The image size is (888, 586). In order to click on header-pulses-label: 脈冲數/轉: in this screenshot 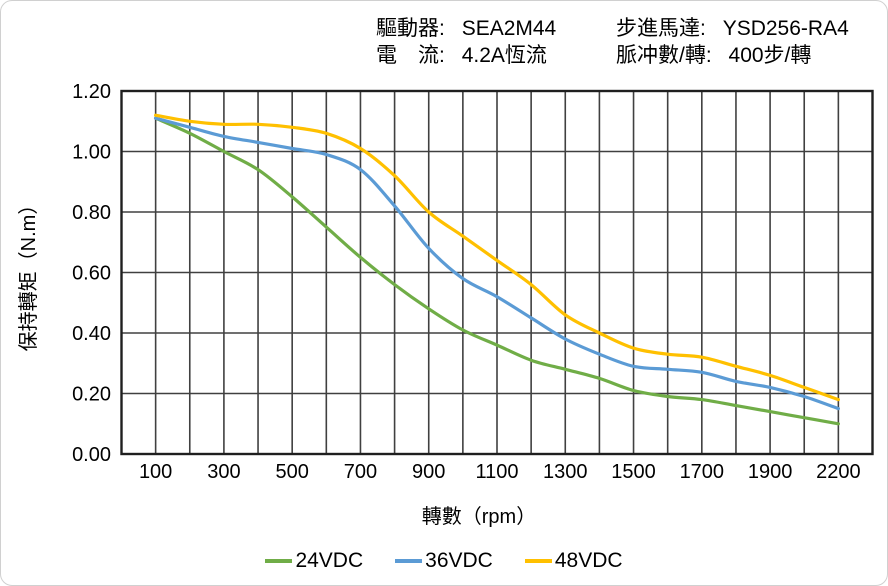, I will do `click(664, 55)`.